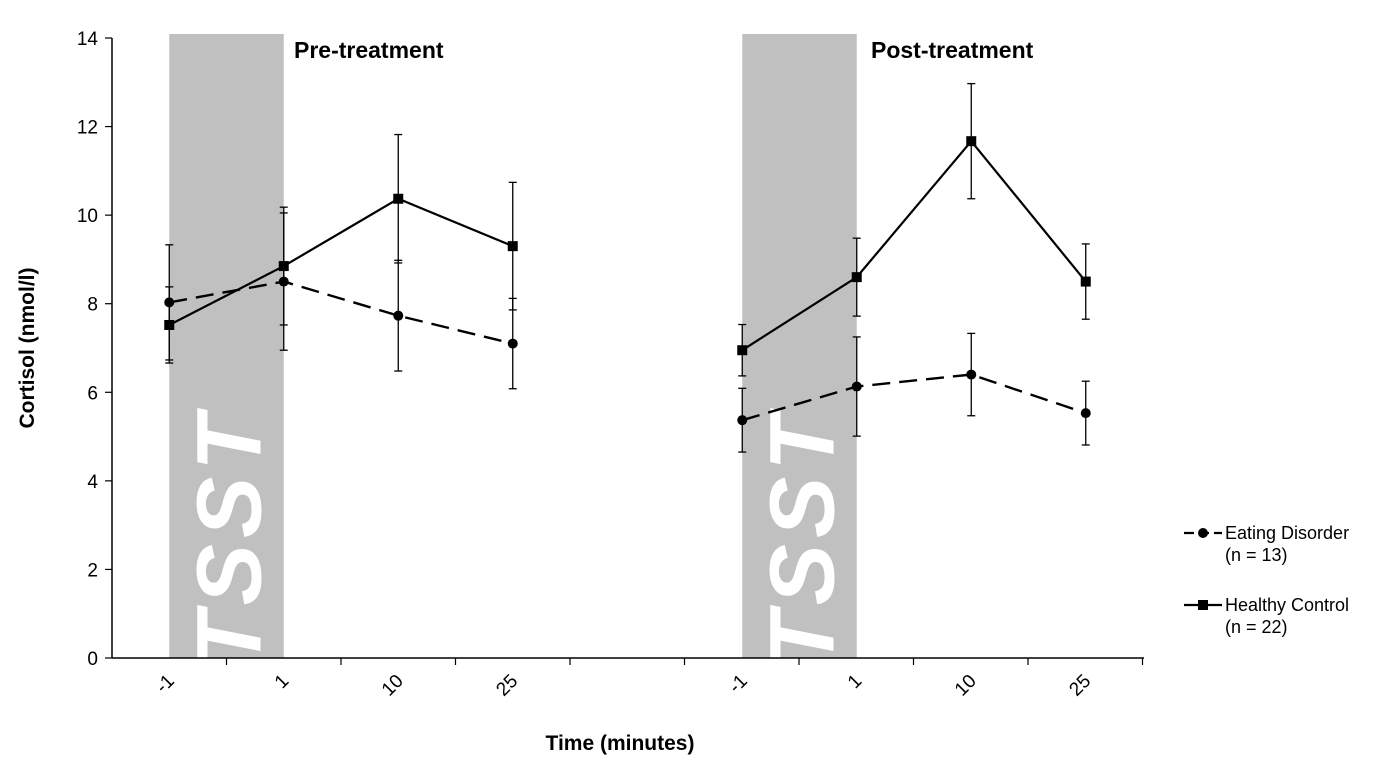 This screenshot has width=1382, height=784. What do you see at coordinates (966, 686) in the screenshot?
I see `x-tick-label-2-10: 10` at bounding box center [966, 686].